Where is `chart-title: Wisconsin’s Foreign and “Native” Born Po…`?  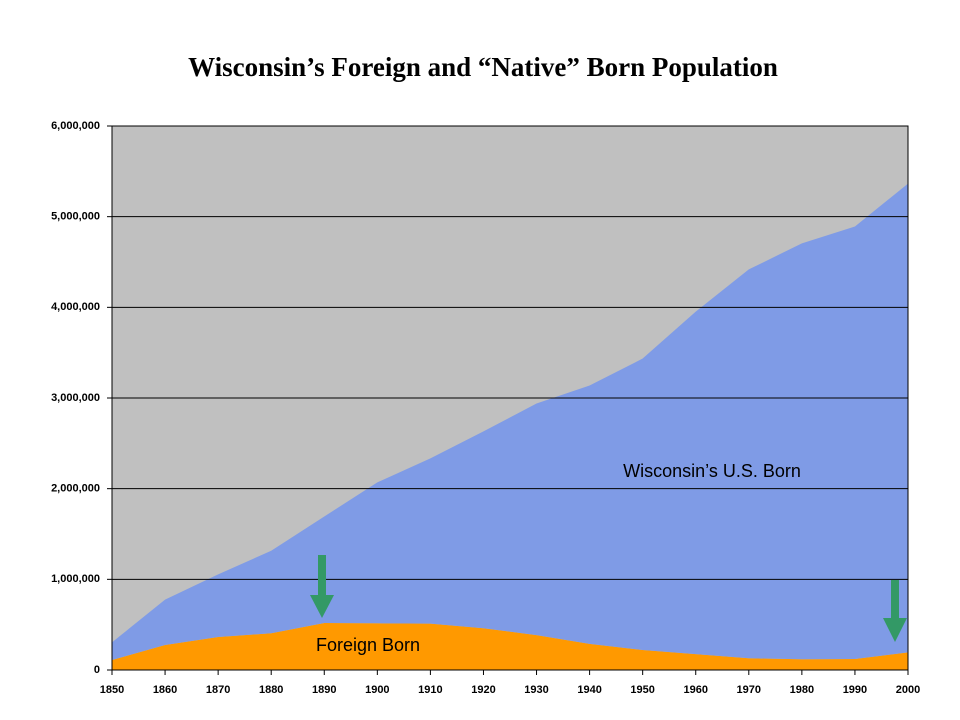
chart-title: Wisconsin’s Foreign and “Native” Born Po… is located at coordinates (483, 67).